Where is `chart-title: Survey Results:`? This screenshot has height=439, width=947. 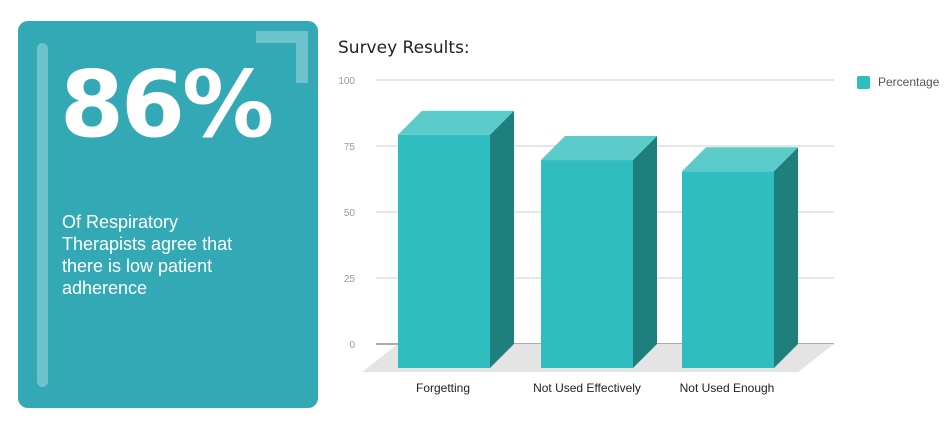
chart-title: Survey Results: is located at coordinates (404, 48).